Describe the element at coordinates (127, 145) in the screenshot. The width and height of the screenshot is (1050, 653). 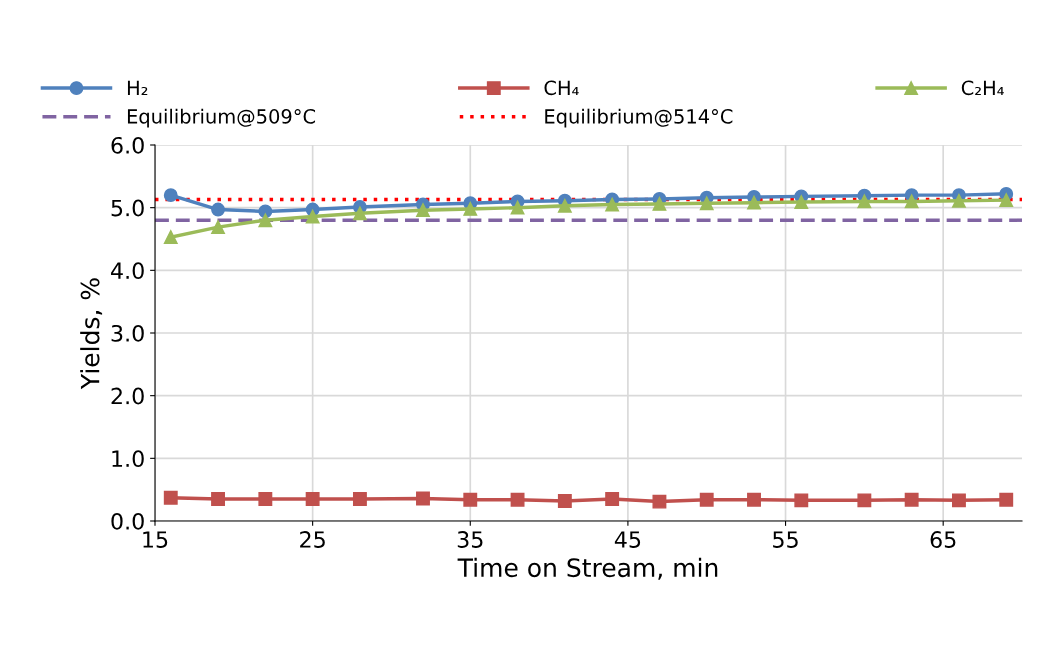
I see `y-tick-label: 6.0` at that location.